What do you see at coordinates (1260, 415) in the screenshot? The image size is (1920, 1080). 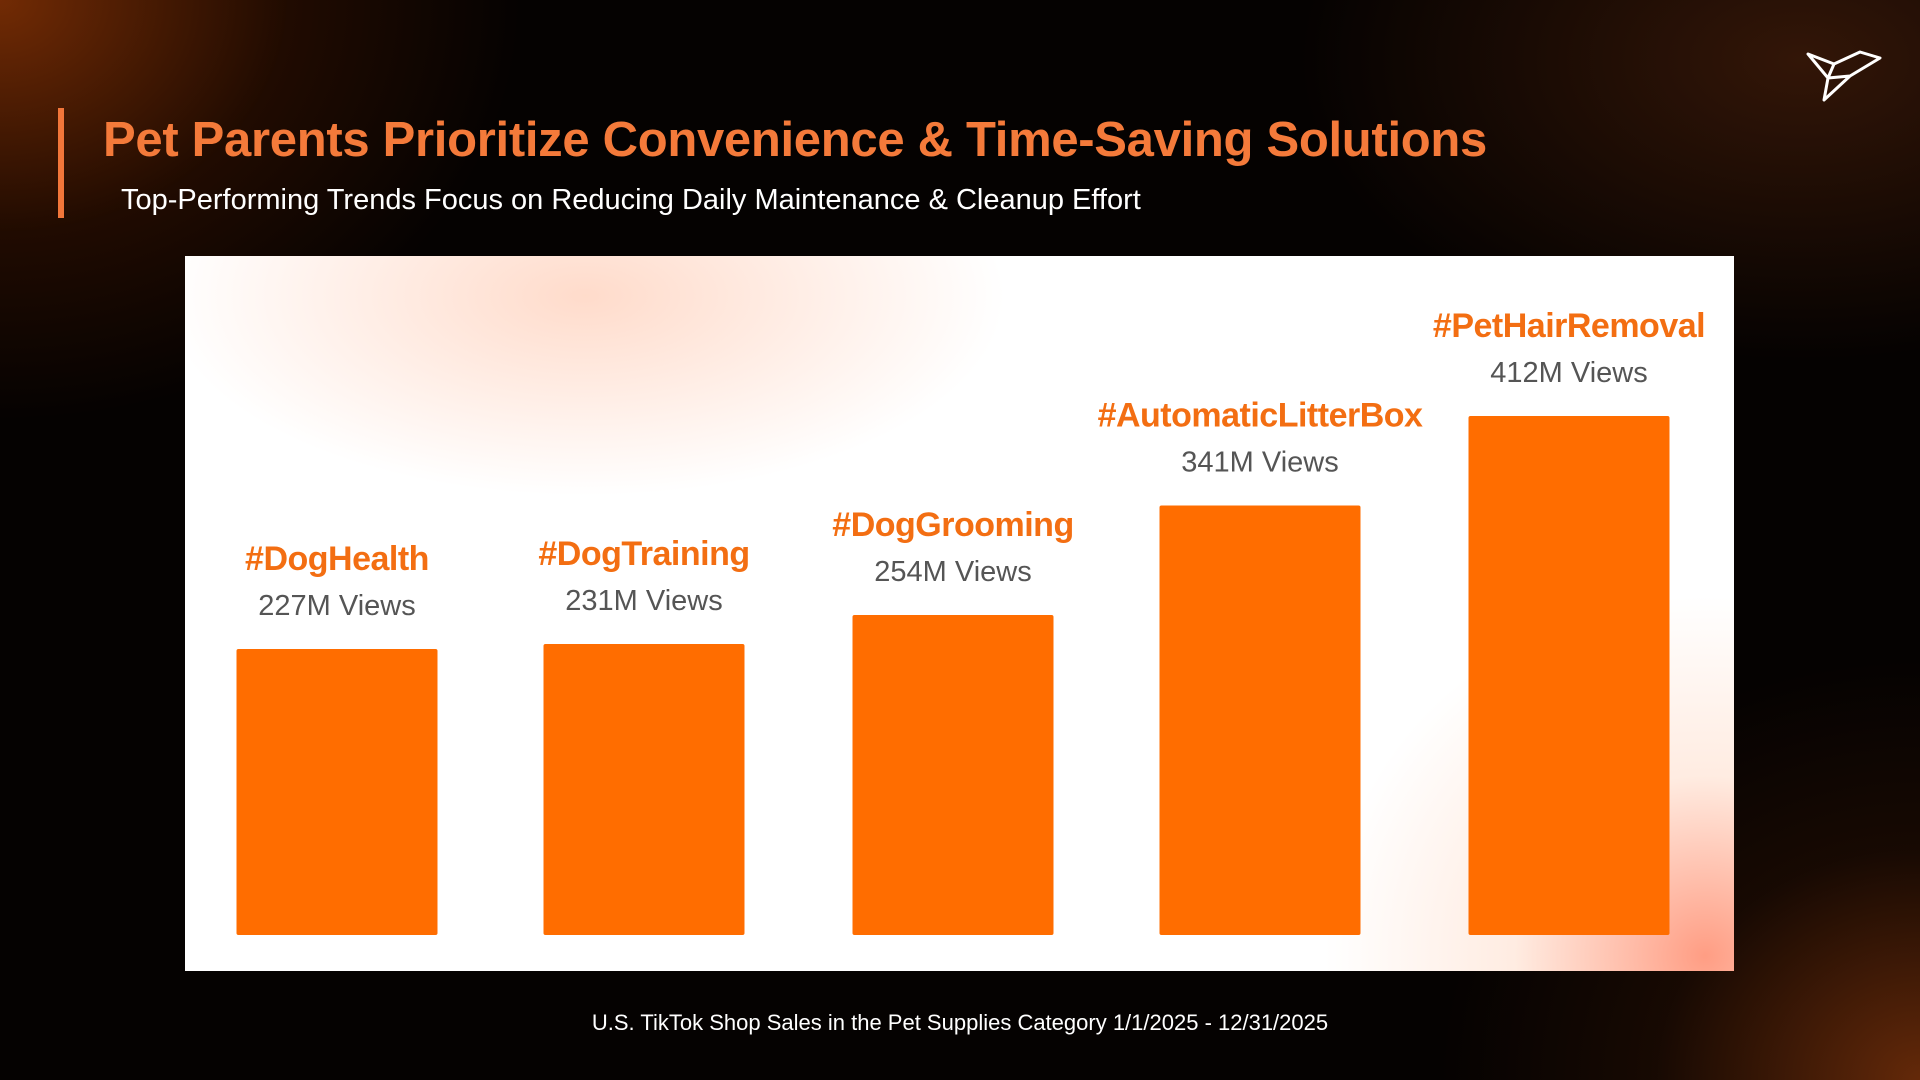 I see `category-label: #AutomaticLitterBox` at bounding box center [1260, 415].